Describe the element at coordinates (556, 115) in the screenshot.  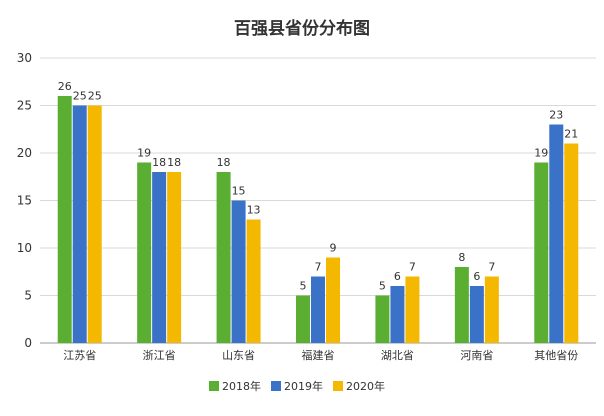
I see `data-label: 23` at that location.